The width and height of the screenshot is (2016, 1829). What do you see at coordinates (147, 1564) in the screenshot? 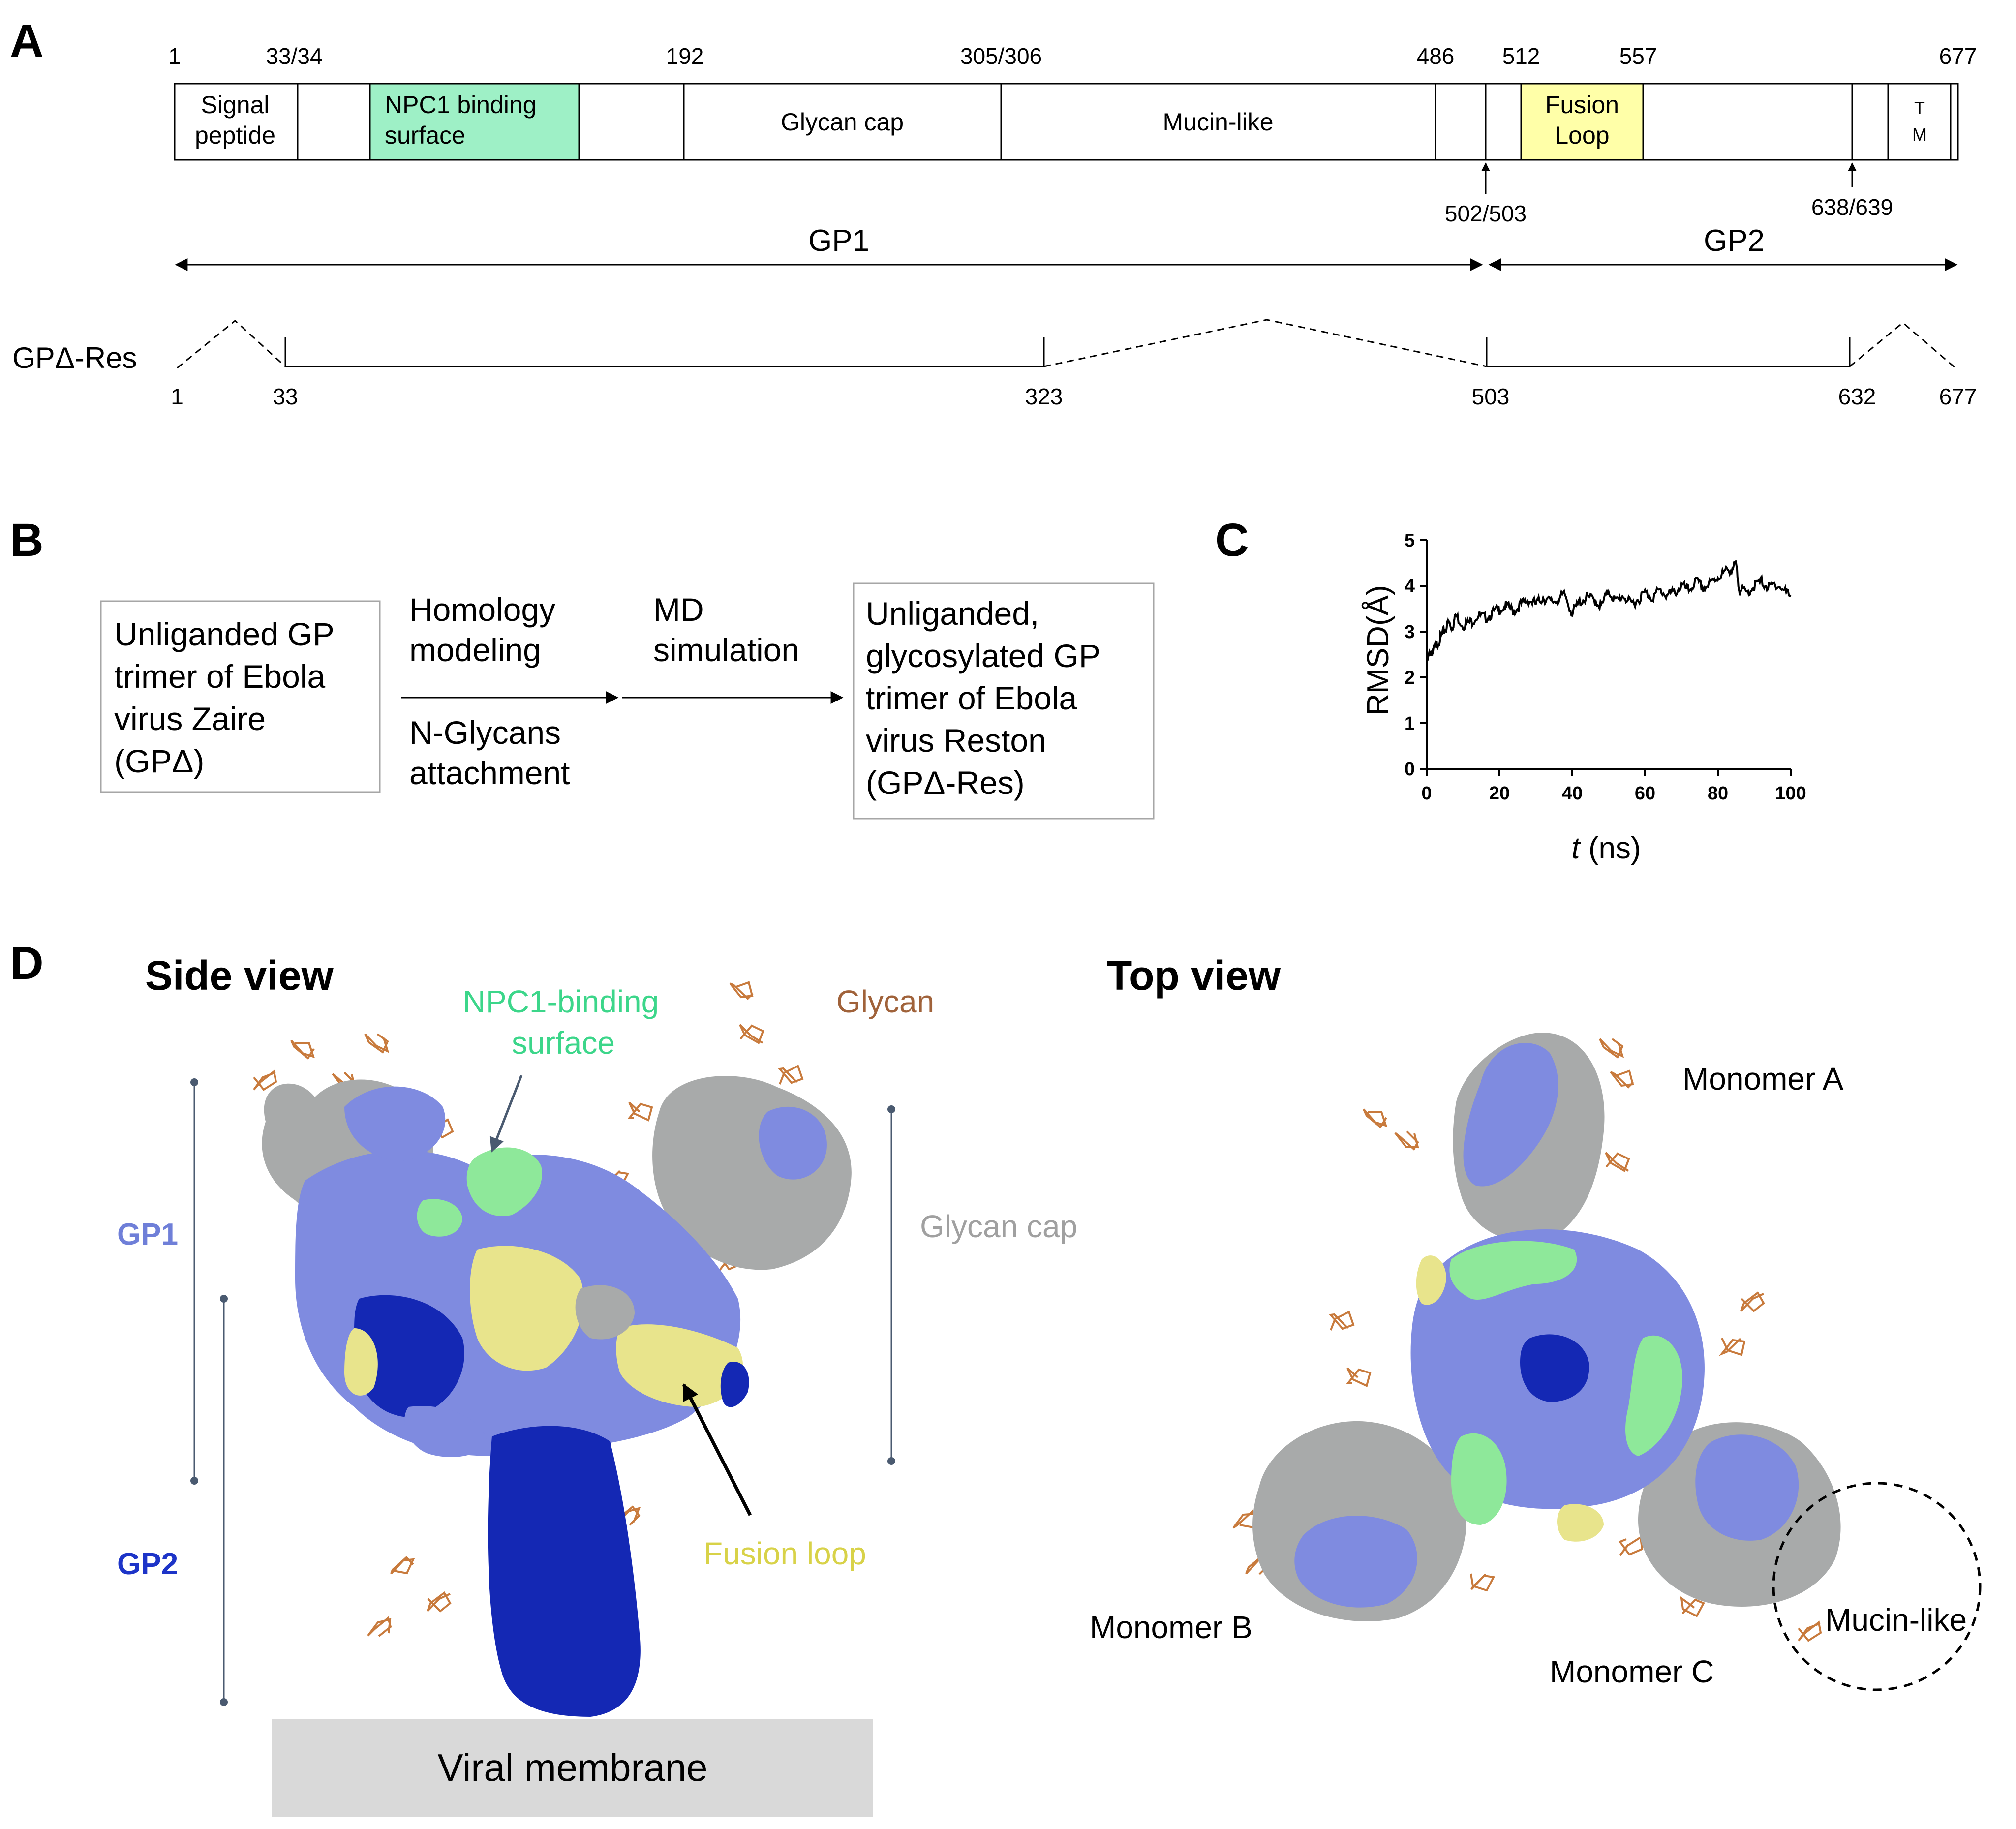
I see `gp2-side-label: GP2` at bounding box center [147, 1564].